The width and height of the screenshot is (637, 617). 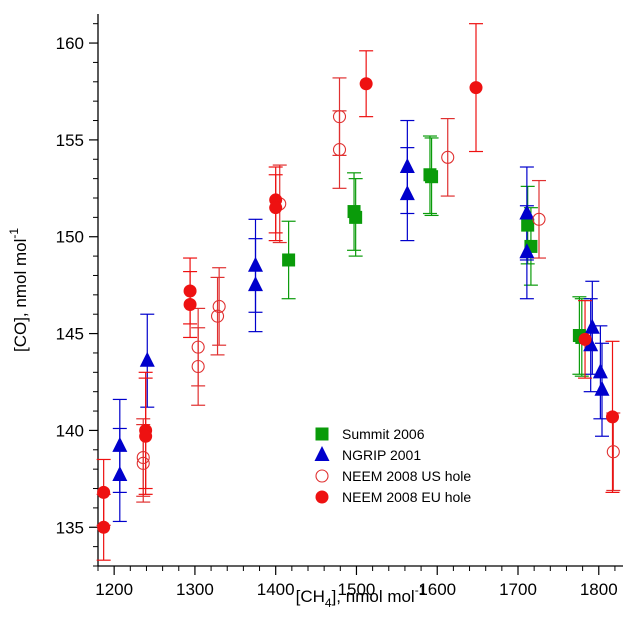 I want to click on legend-label-neem-2008-us-hole: NEEM 2008 US hole, so click(x=406, y=476).